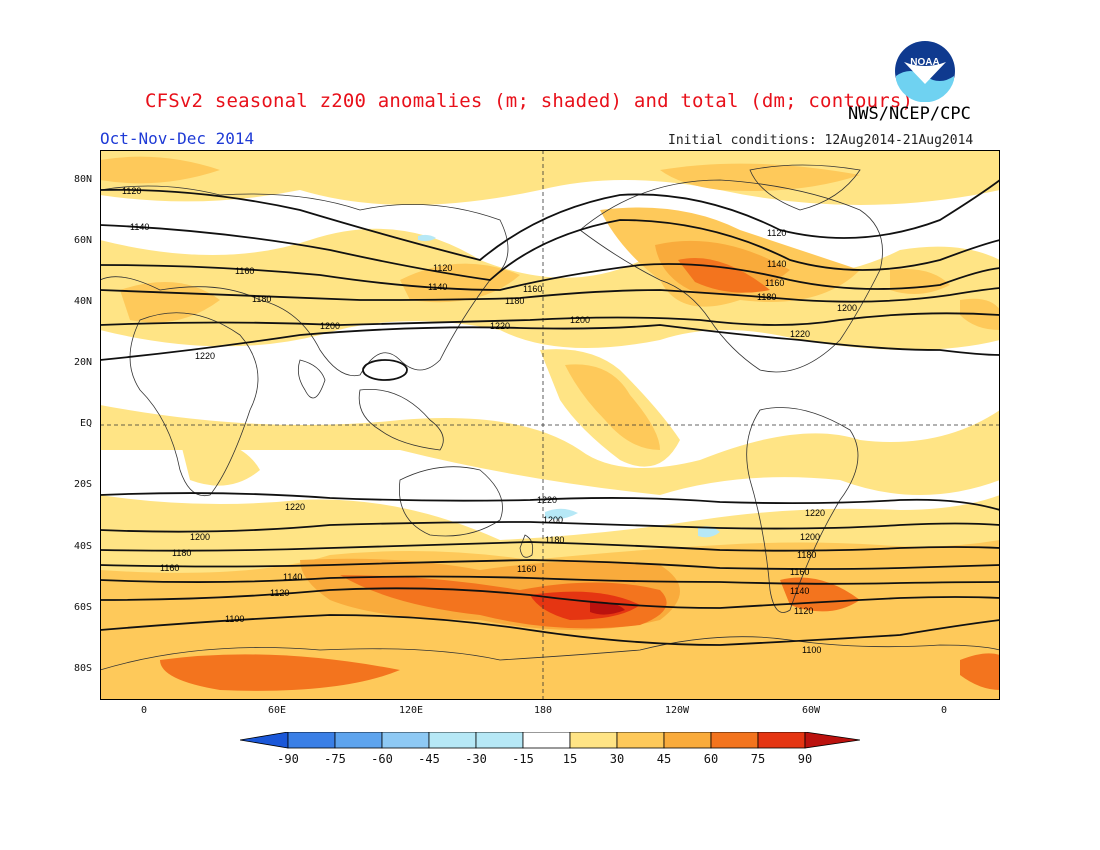  Describe the element at coordinates (411, 710) in the screenshot. I see `lon-label: 120E` at that location.